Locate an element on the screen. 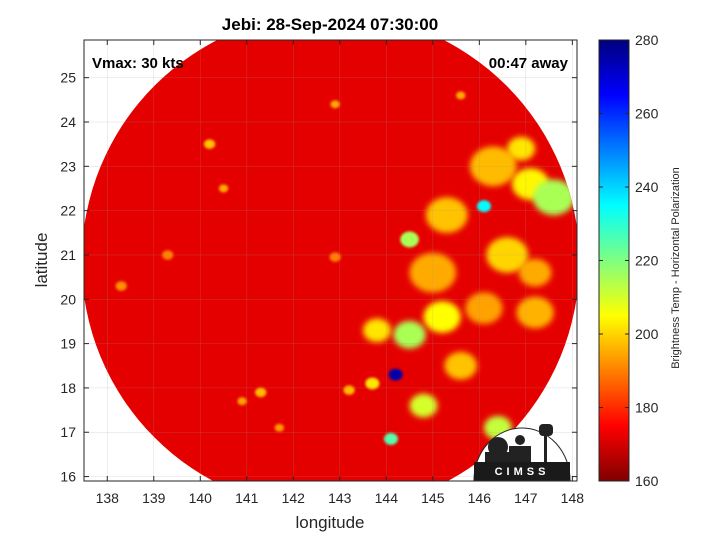  x-tick-label: 138 is located at coordinates (108, 498).